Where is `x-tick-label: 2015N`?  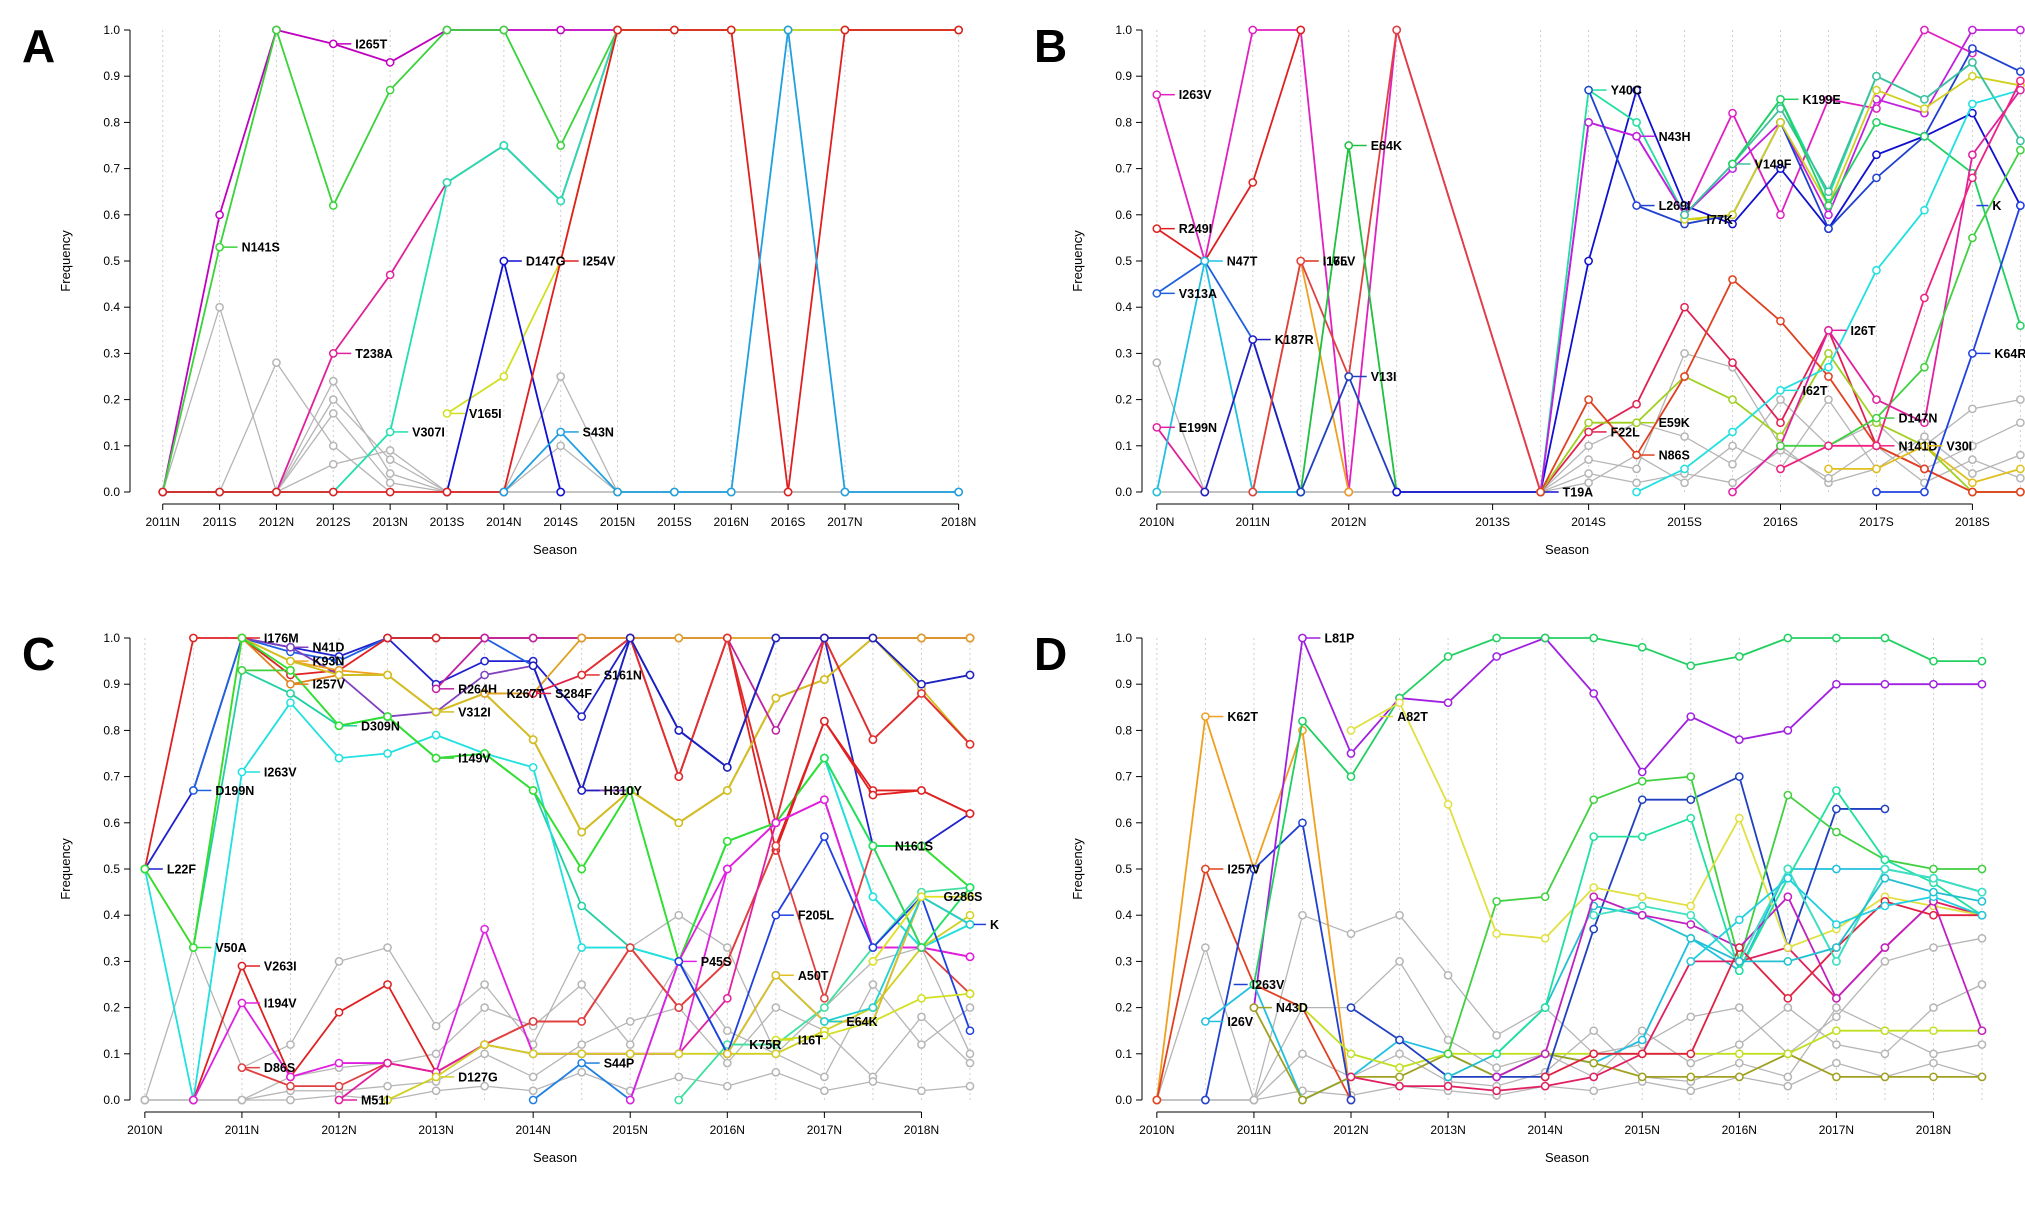
x-tick-label: 2015N is located at coordinates (617, 522).